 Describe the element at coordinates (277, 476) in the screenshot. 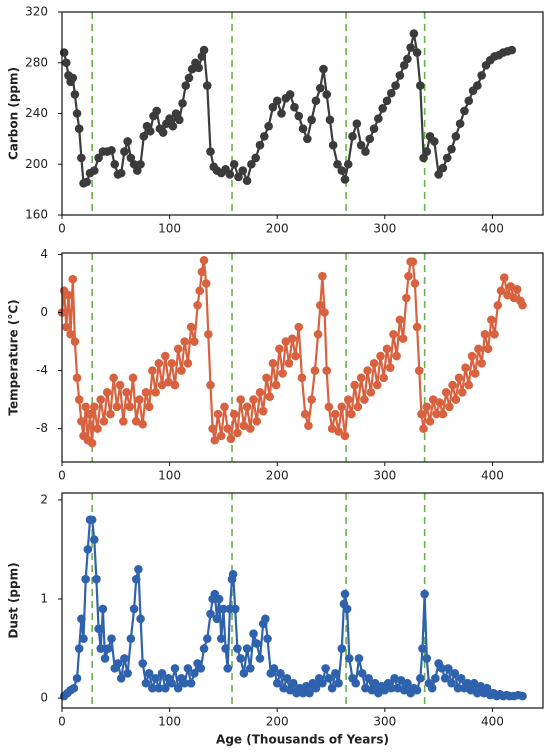

I see `x-tick-label: 200` at that location.